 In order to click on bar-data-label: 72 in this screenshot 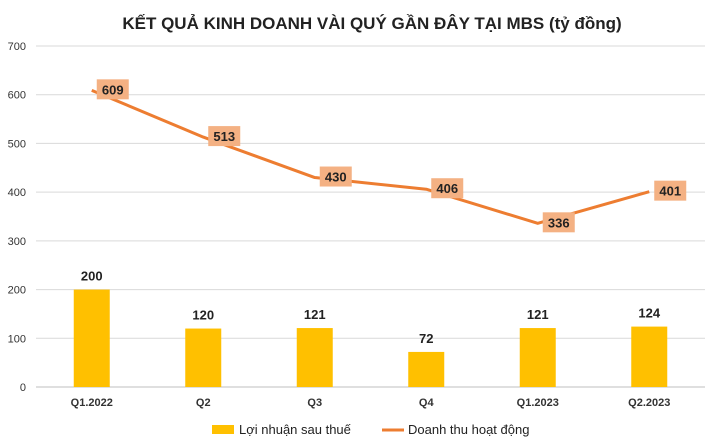, I will do `click(426, 338)`.